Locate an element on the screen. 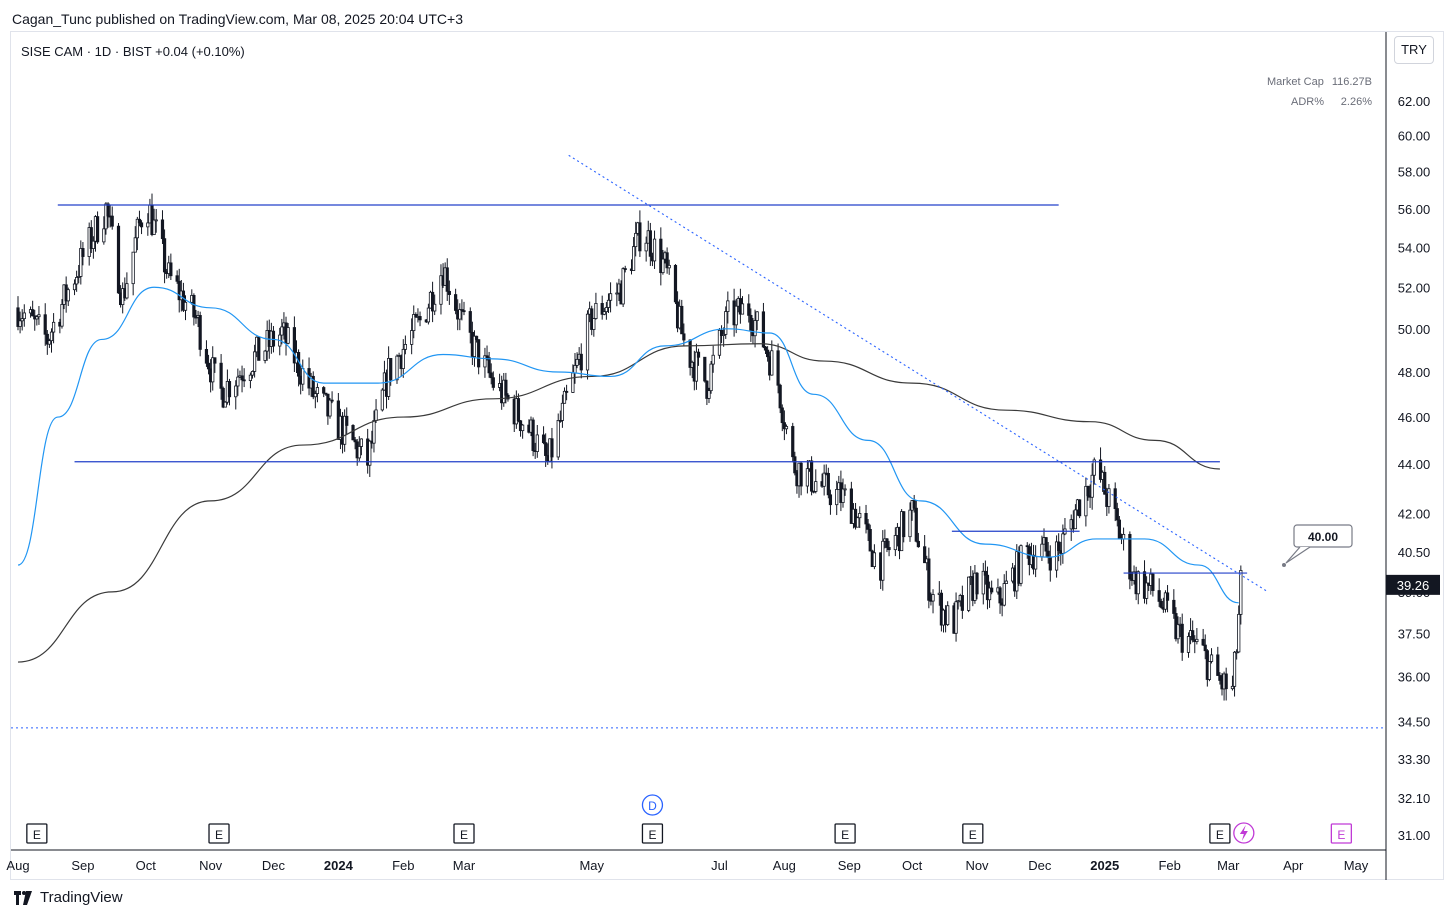 The width and height of the screenshot is (1456, 920). earnings-marker-box is located at coordinates (37, 833).